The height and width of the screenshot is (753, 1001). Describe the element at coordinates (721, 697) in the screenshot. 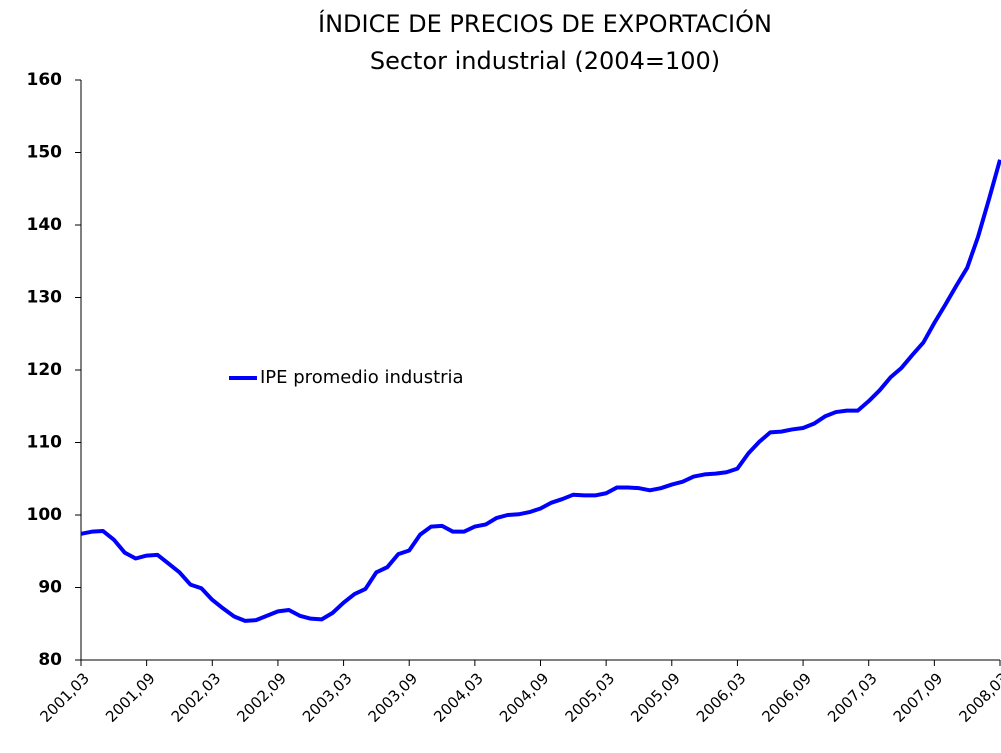

I see `x-tick-label: 2006,03` at that location.